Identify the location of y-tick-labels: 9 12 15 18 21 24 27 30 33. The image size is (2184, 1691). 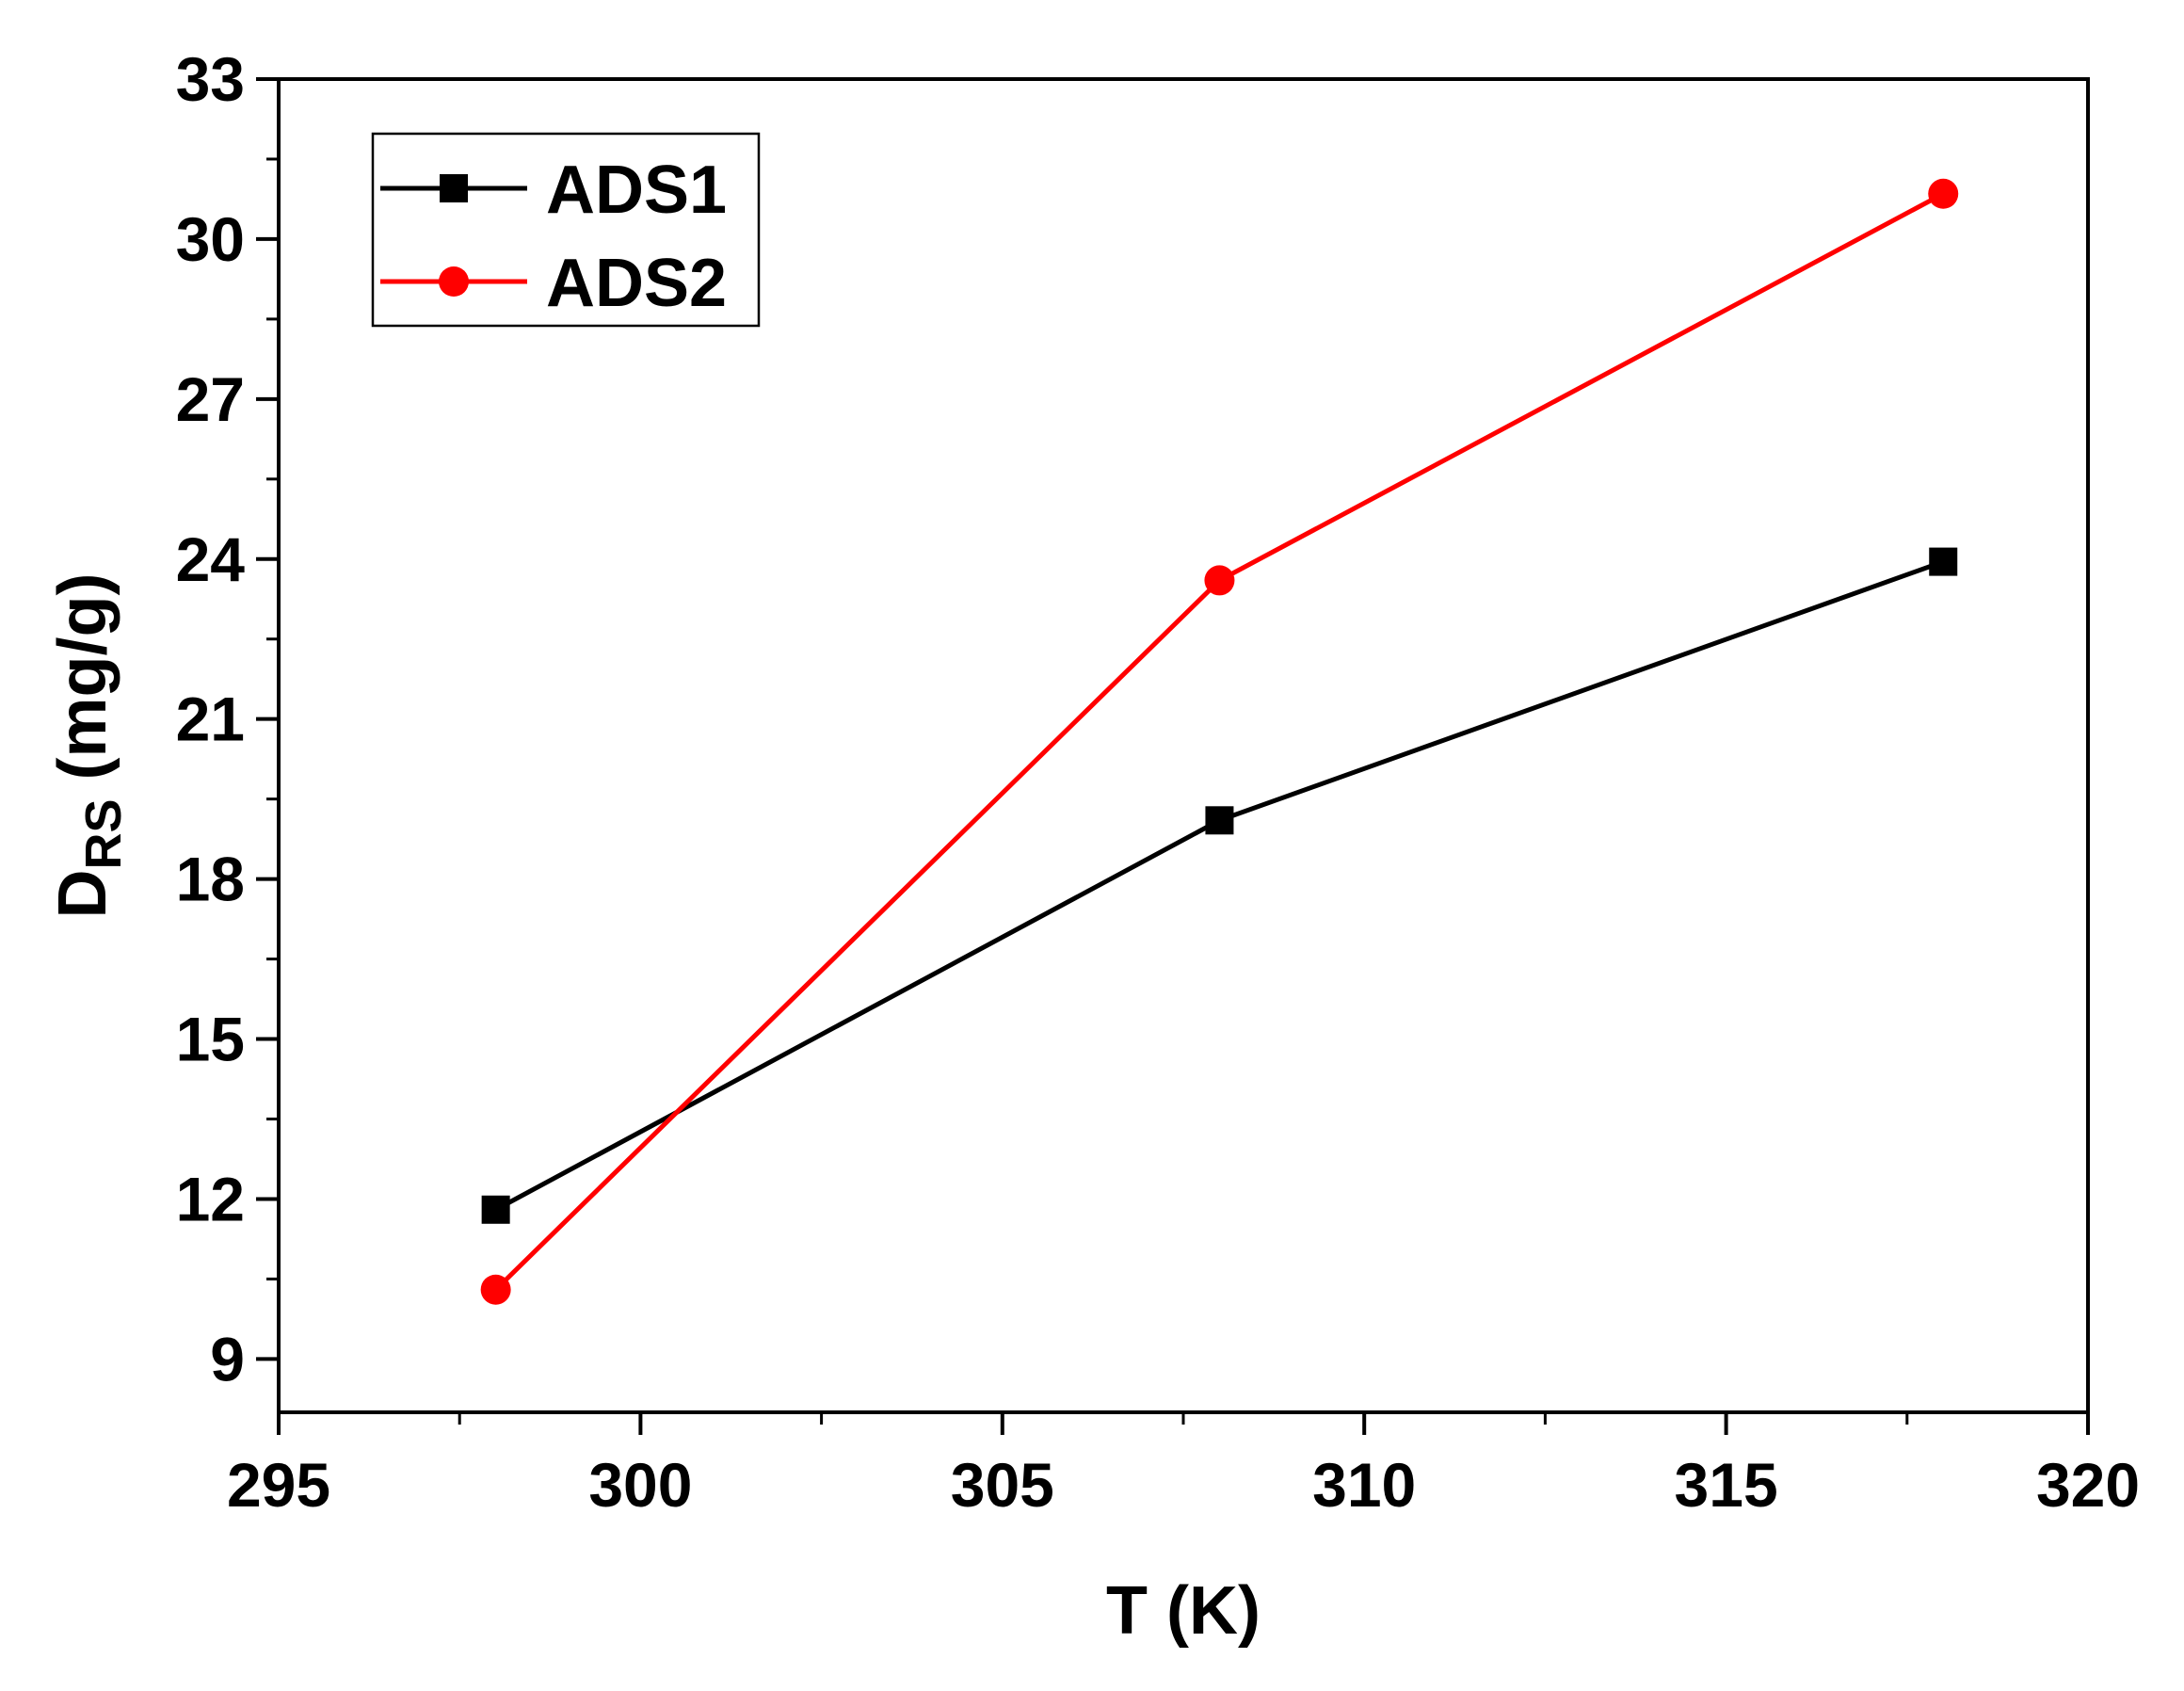
(211, 719).